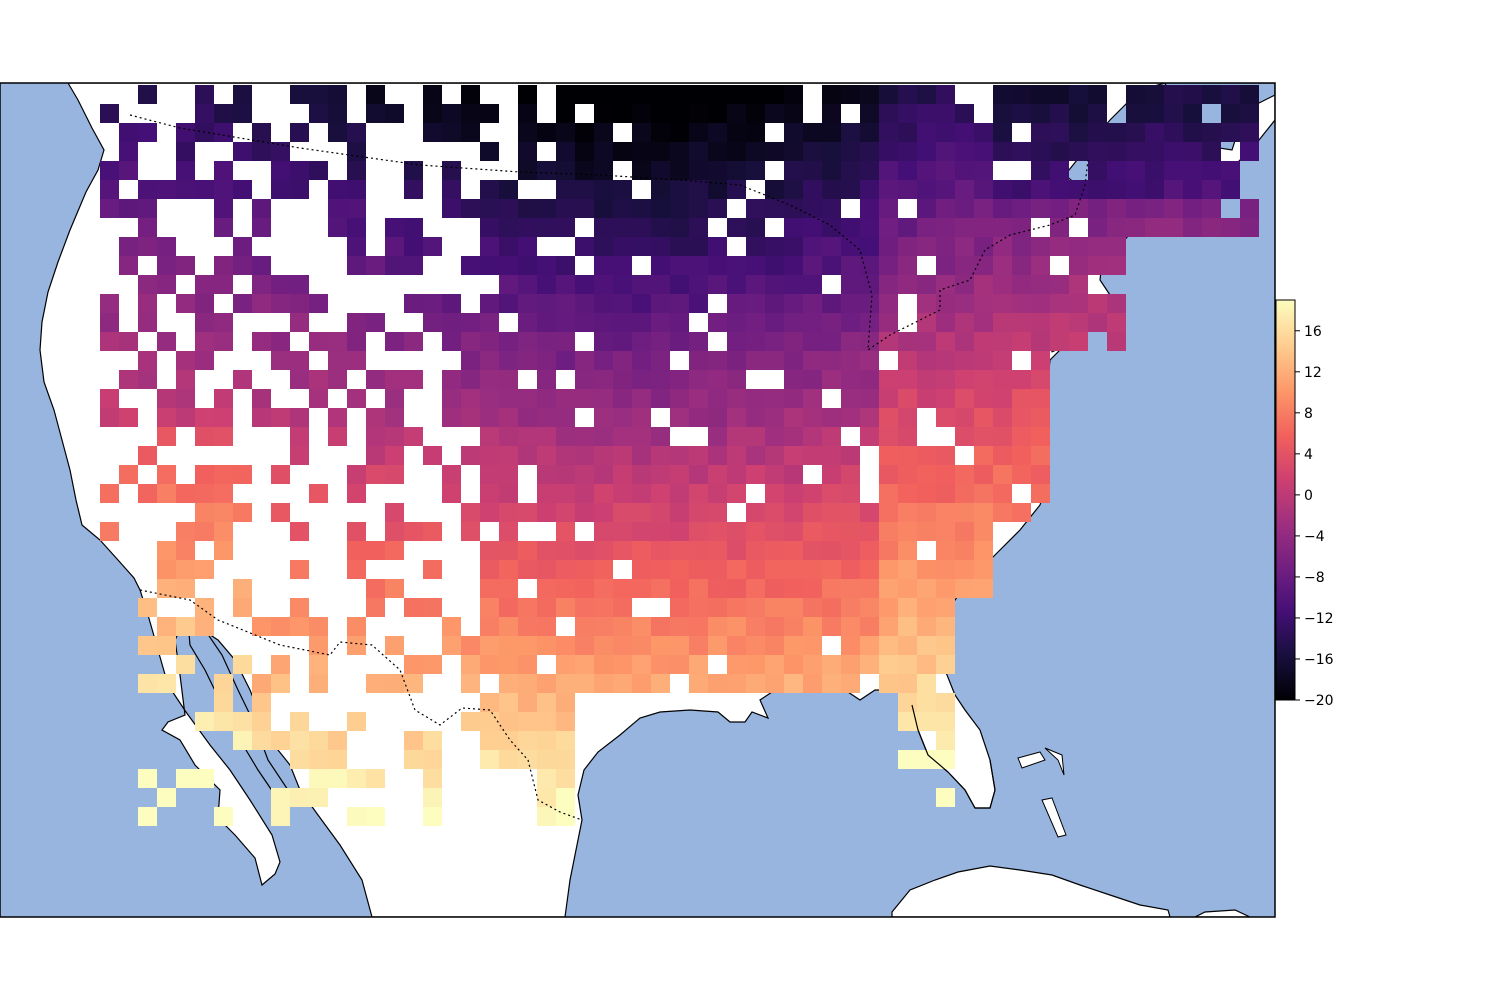 This screenshot has width=1500, height=1000. What do you see at coordinates (1314, 516) in the screenshot?
I see `colorbar-ticks: −20 −16 −12 −8 −4 0 4 8 12 16` at bounding box center [1314, 516].